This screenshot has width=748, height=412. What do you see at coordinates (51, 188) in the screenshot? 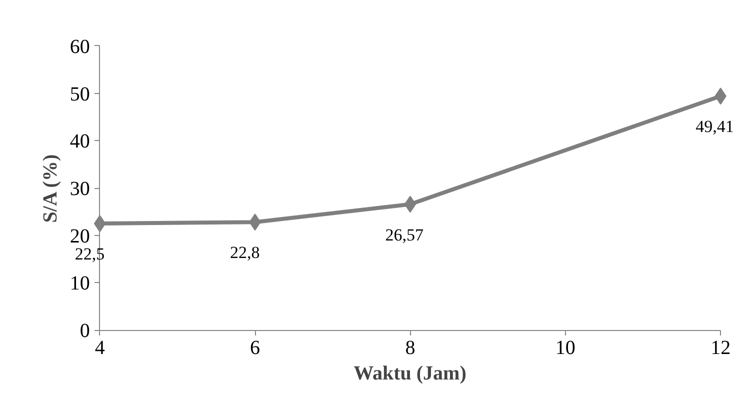
I see `y-axis-title: S/A (%)` at bounding box center [51, 188].